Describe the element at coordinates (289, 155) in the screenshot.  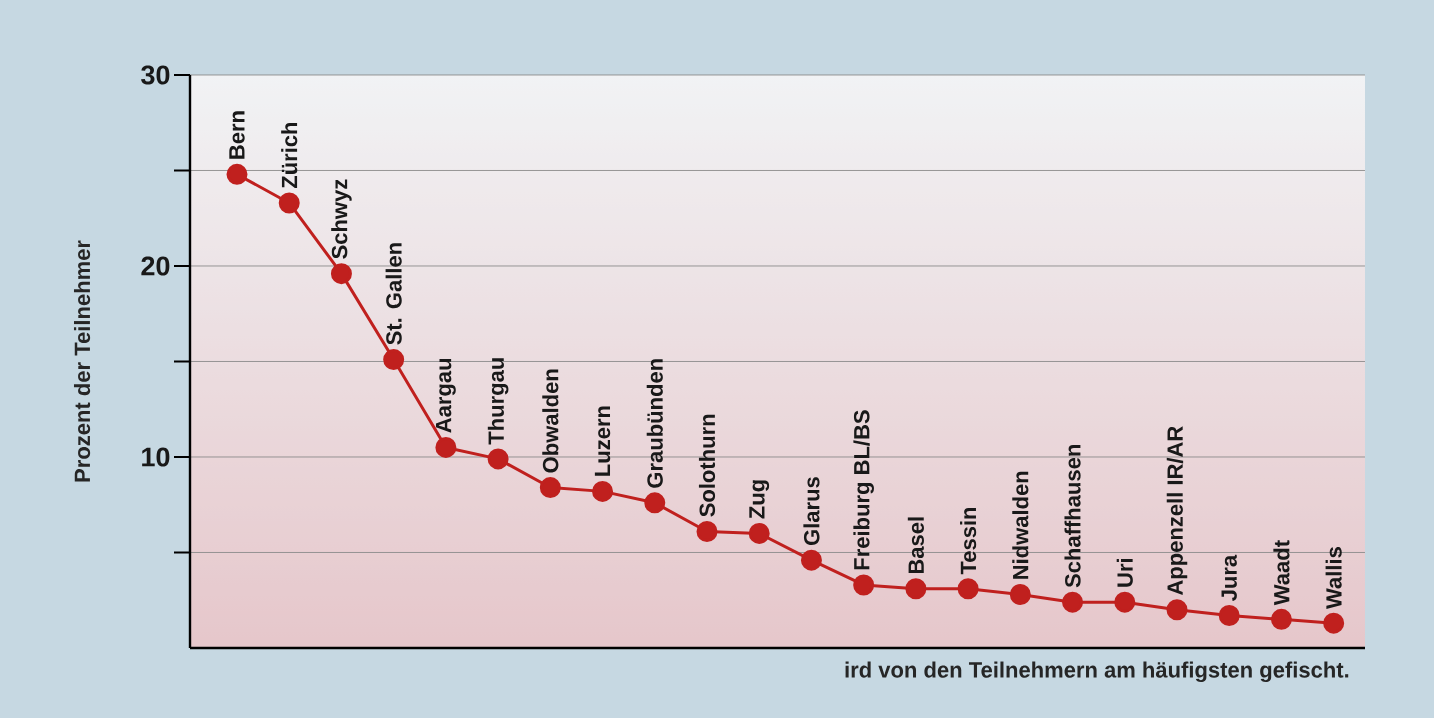
I see `x-tick-label: Zürich` at that location.